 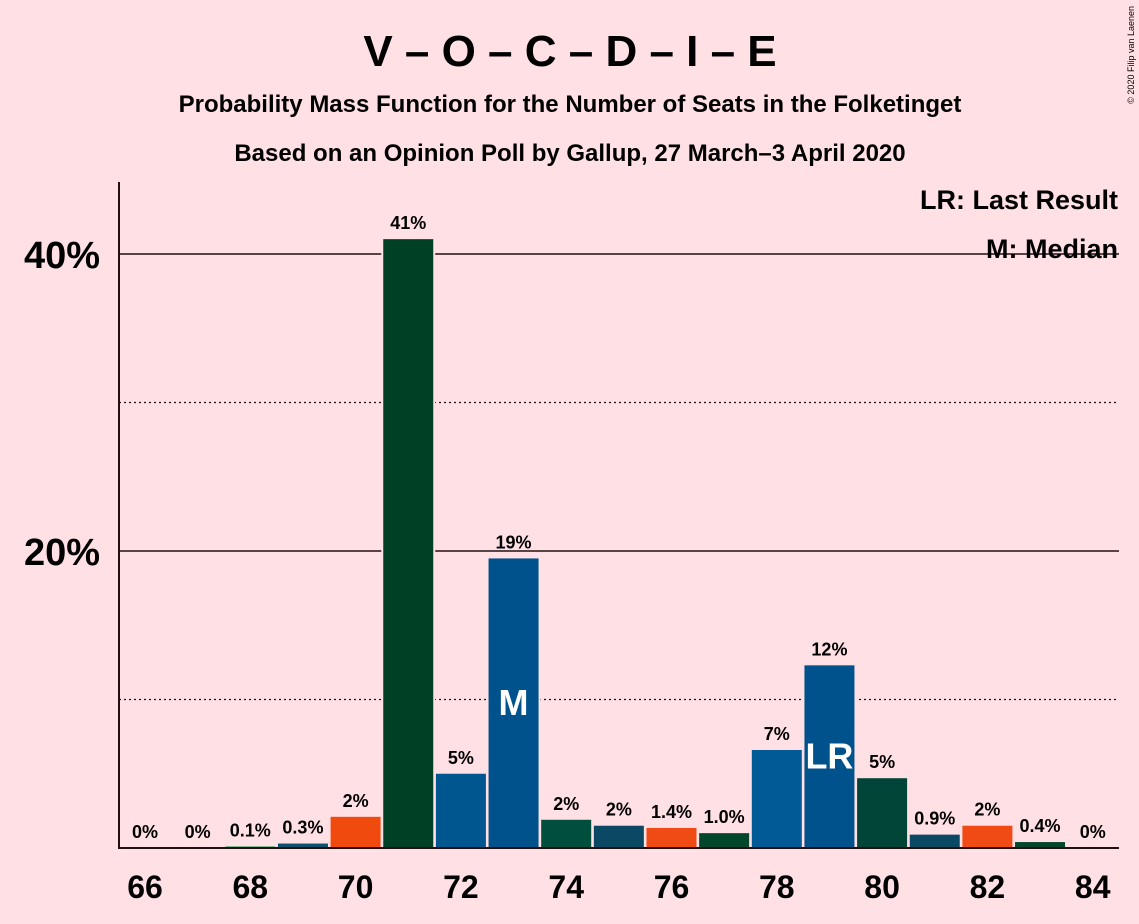 What do you see at coordinates (250, 831) in the screenshot?
I see `data-label: 0.1%` at bounding box center [250, 831].